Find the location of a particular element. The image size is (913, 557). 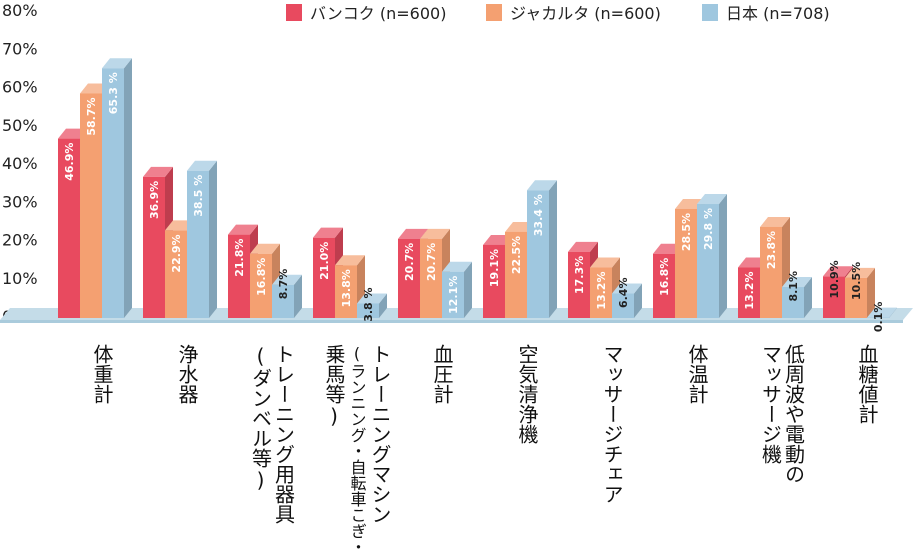

category-label-line: 体温計 is located at coordinates (697, 374).